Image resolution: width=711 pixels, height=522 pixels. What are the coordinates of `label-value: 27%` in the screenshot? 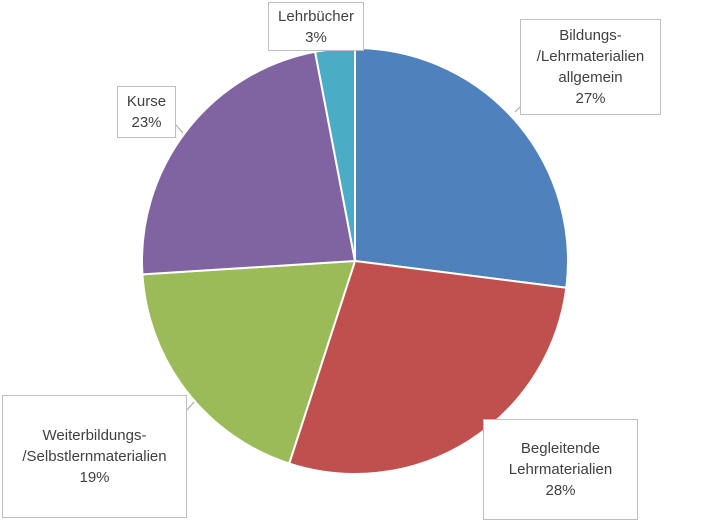 It's located at (590, 98).